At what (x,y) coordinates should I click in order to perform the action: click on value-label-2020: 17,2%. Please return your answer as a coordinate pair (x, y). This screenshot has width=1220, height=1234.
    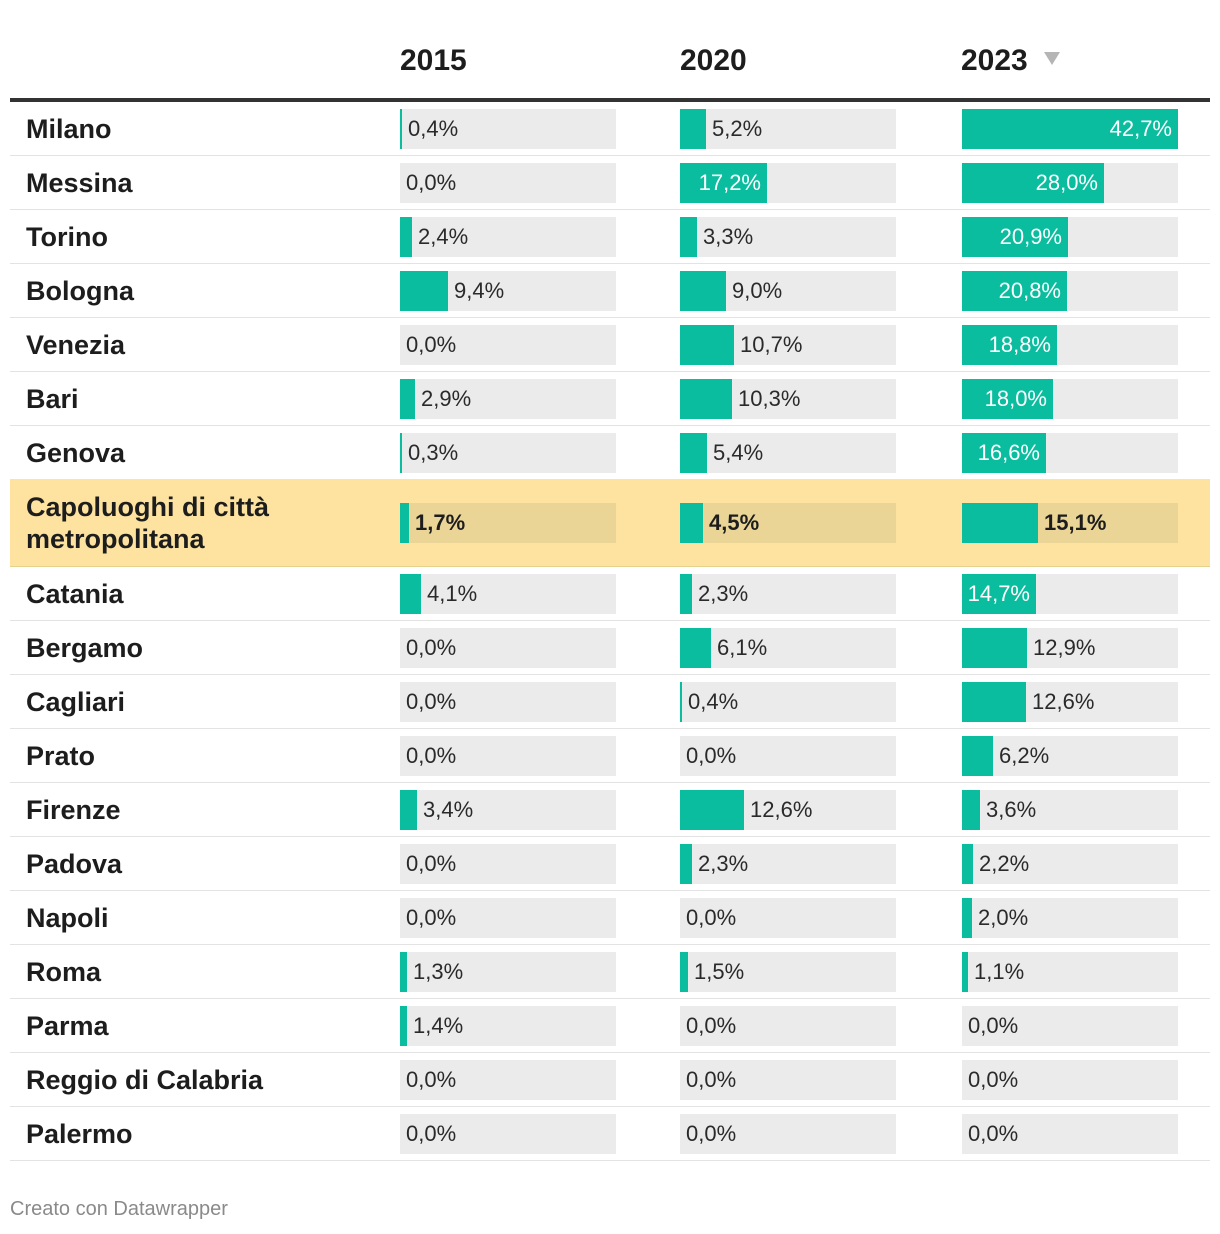
    Looking at the image, I should click on (729, 182).